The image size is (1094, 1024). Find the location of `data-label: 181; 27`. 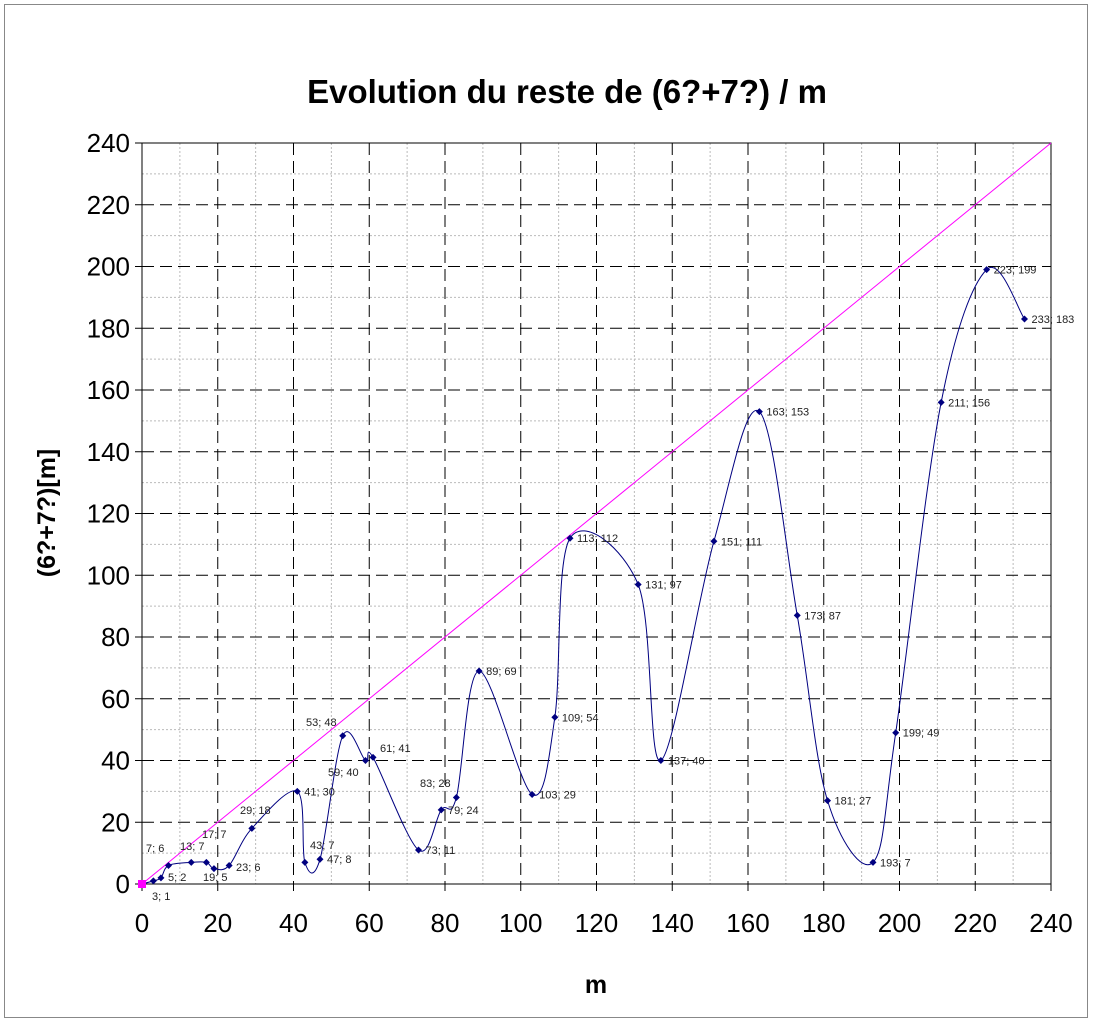

data-label: 181; 27 is located at coordinates (853, 802).